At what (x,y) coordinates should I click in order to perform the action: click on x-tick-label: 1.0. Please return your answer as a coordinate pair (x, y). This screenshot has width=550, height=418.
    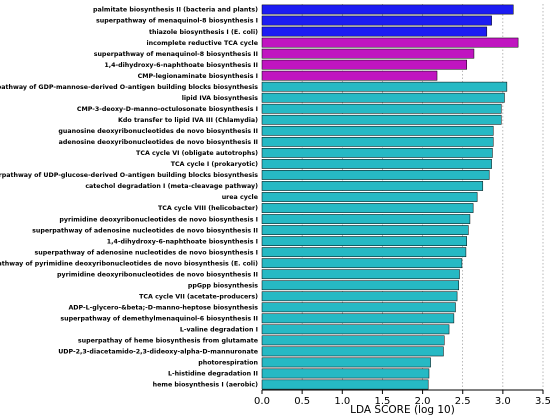
    Looking at the image, I should click on (342, 401).